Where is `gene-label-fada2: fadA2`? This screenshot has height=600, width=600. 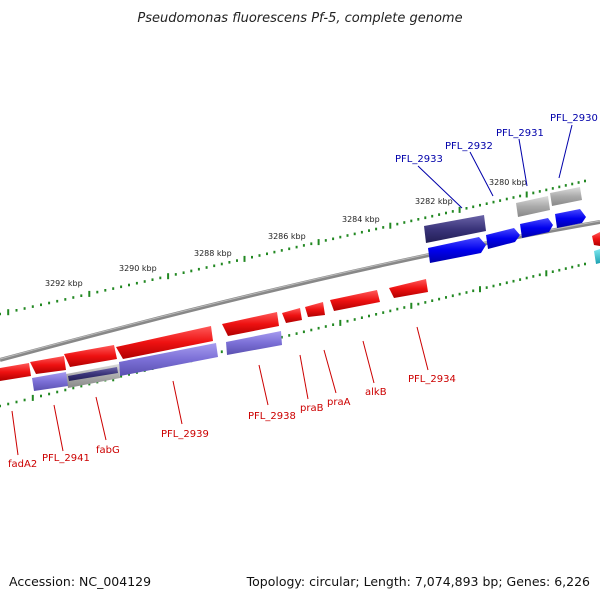
gene-label-fada2: fadA2 is located at coordinates (22, 464).